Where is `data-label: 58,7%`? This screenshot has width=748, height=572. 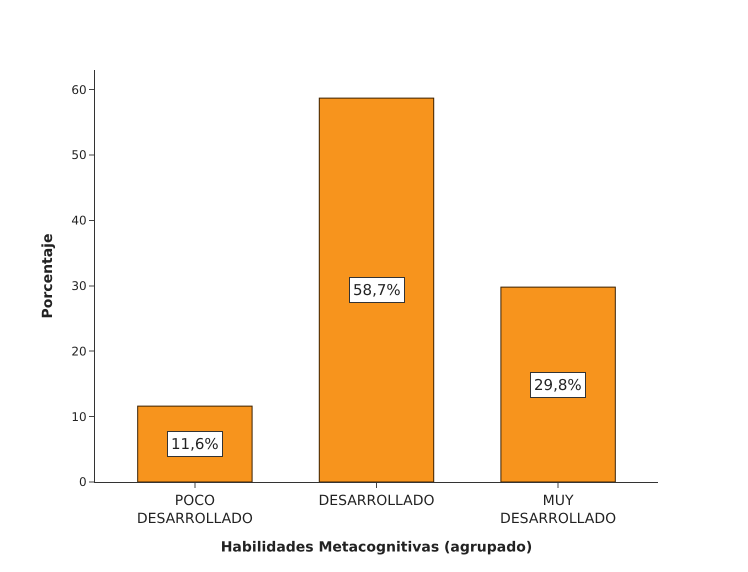 data-label: 58,7% is located at coordinates (377, 290).